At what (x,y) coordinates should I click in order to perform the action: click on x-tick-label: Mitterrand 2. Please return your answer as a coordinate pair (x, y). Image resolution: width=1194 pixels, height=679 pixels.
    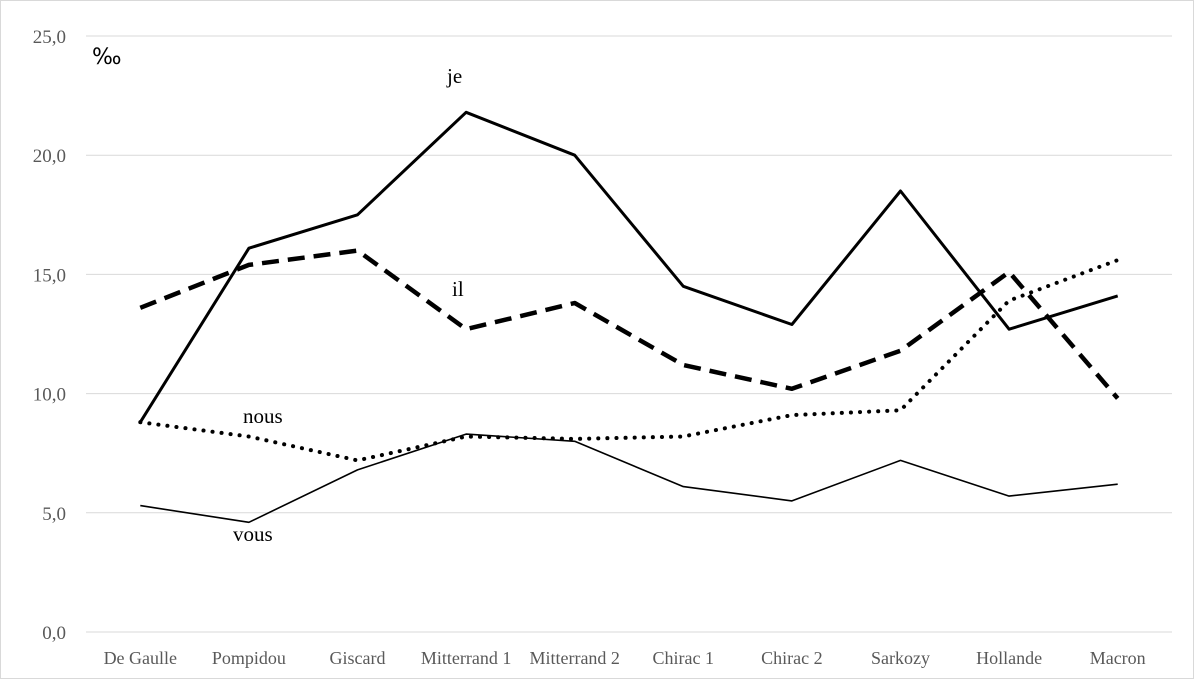
    Looking at the image, I should click on (574, 658).